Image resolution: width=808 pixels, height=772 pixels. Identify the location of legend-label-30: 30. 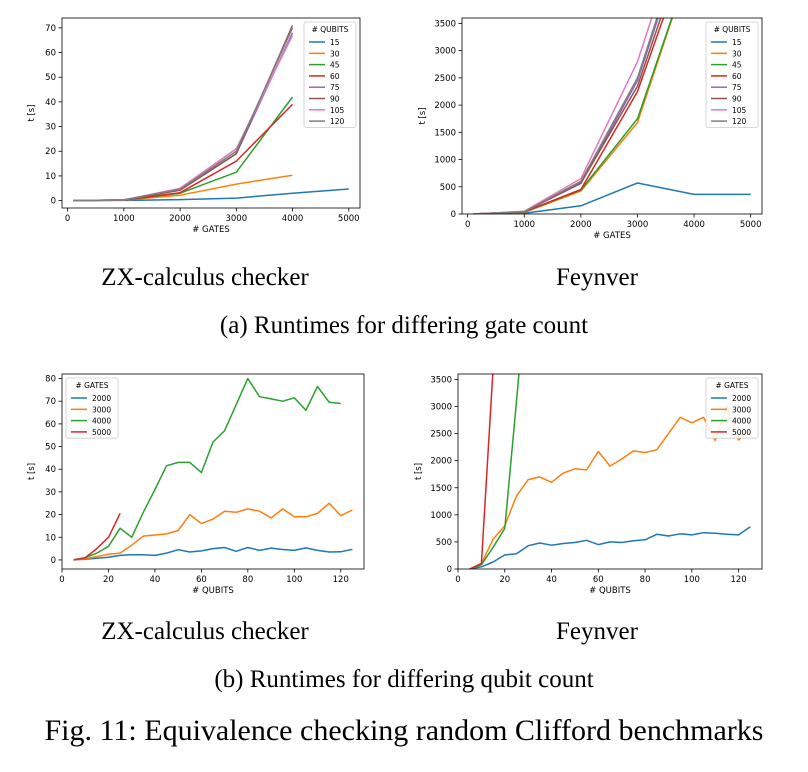
(335, 53).